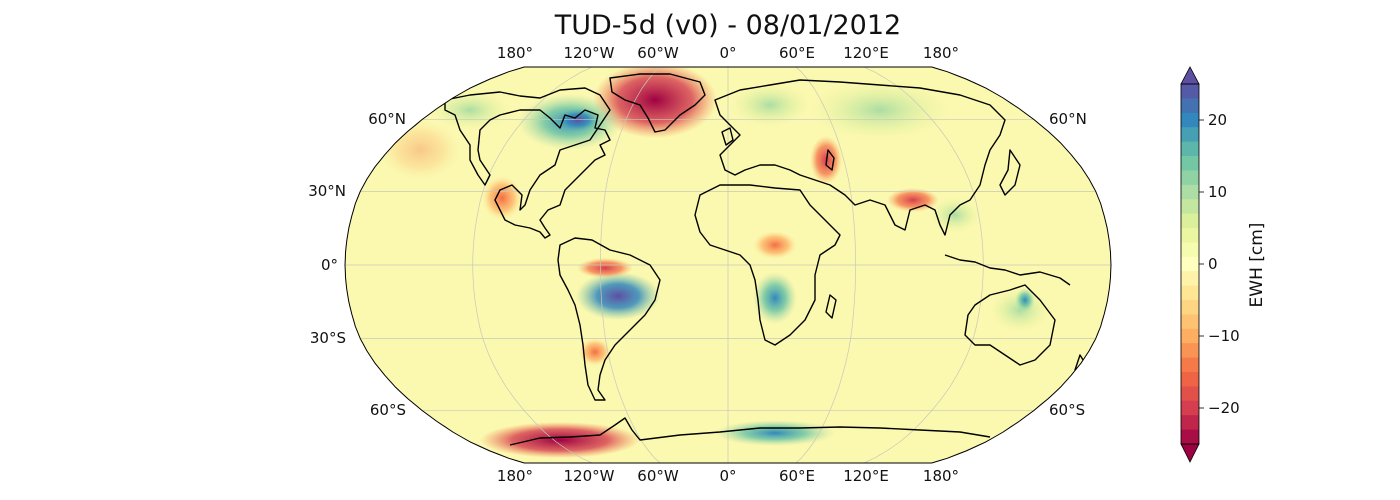  Describe the element at coordinates (767, 265) in the screenshot. I see `coast-africa` at that location.